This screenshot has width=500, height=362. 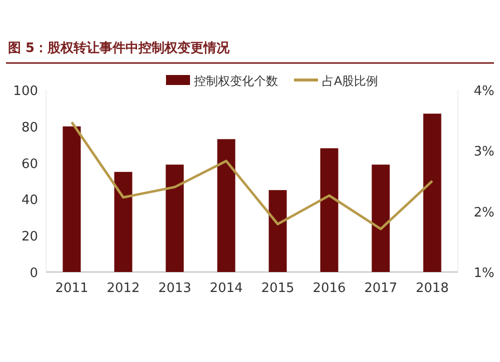 I want to click on x-tick-label: 2011, so click(x=71, y=288).